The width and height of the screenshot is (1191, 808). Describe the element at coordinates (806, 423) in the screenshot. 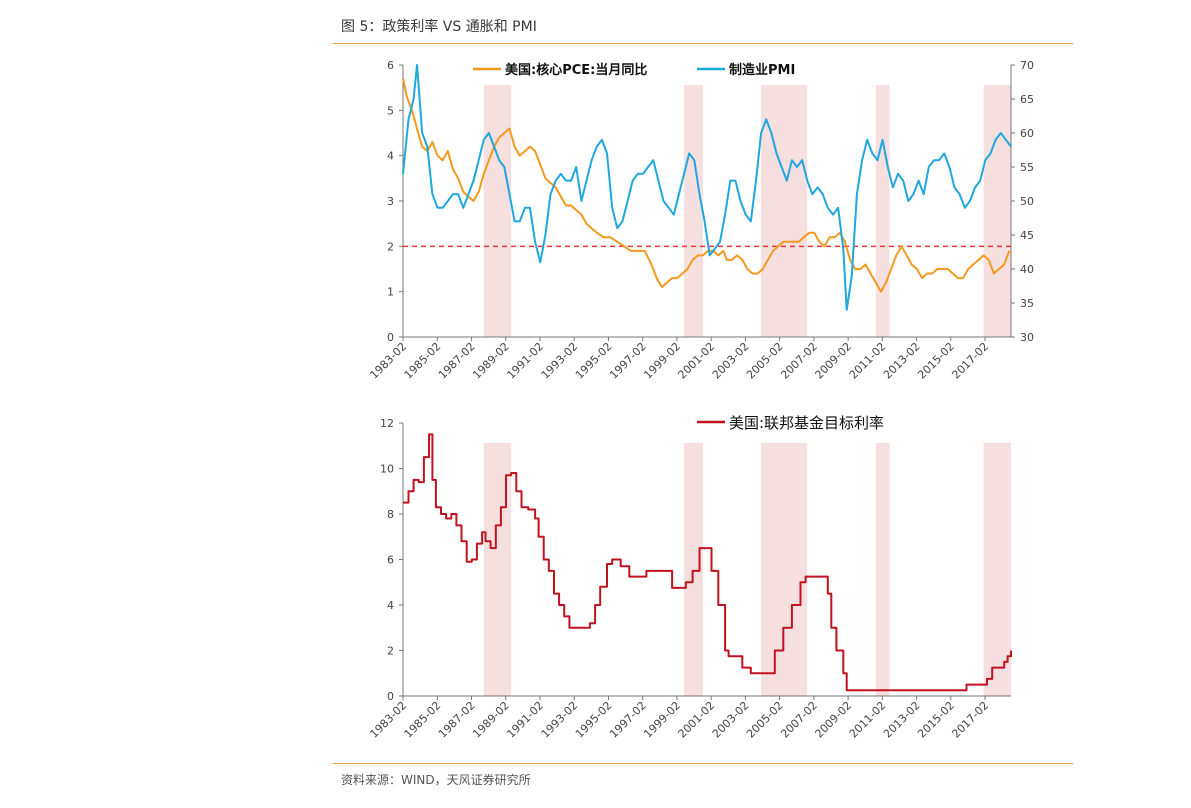

I see `legend-label-2: 美国:联邦基金目标利率` at that location.